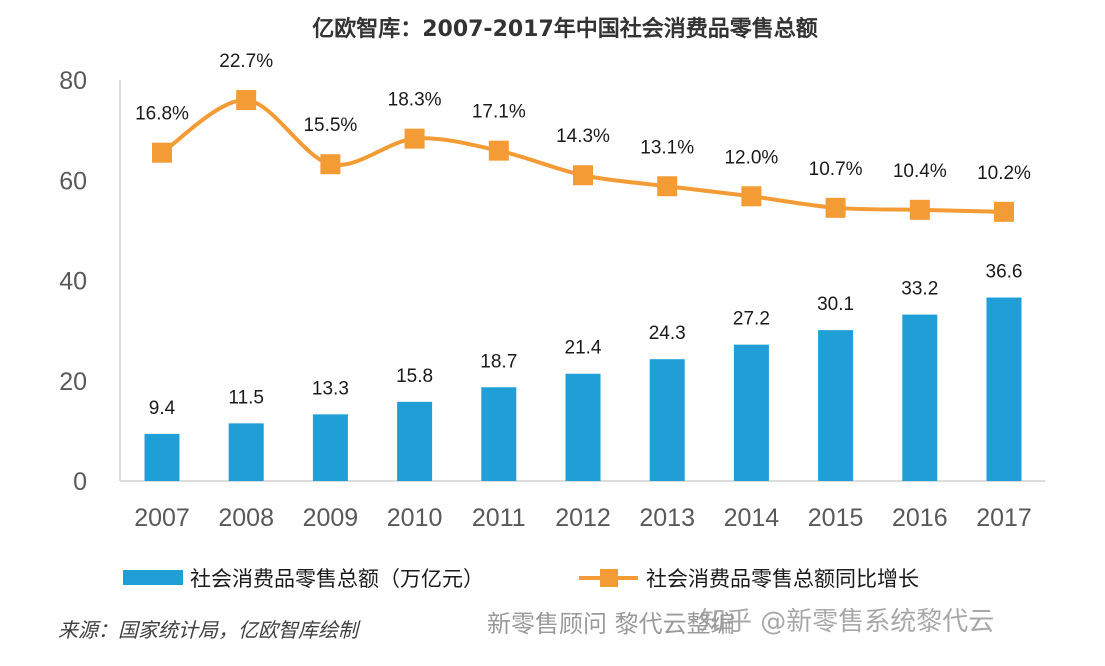  I want to click on line-data-label: 10.4%, so click(920, 171).